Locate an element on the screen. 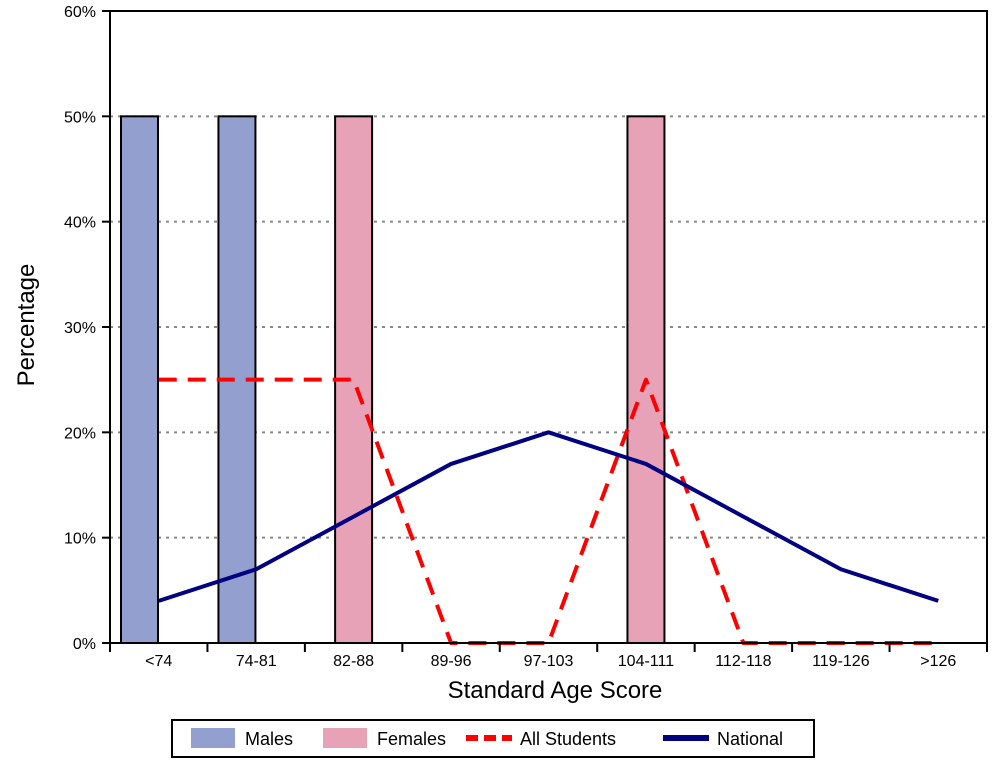 The height and width of the screenshot is (760, 993). bar-males is located at coordinates (139, 380).